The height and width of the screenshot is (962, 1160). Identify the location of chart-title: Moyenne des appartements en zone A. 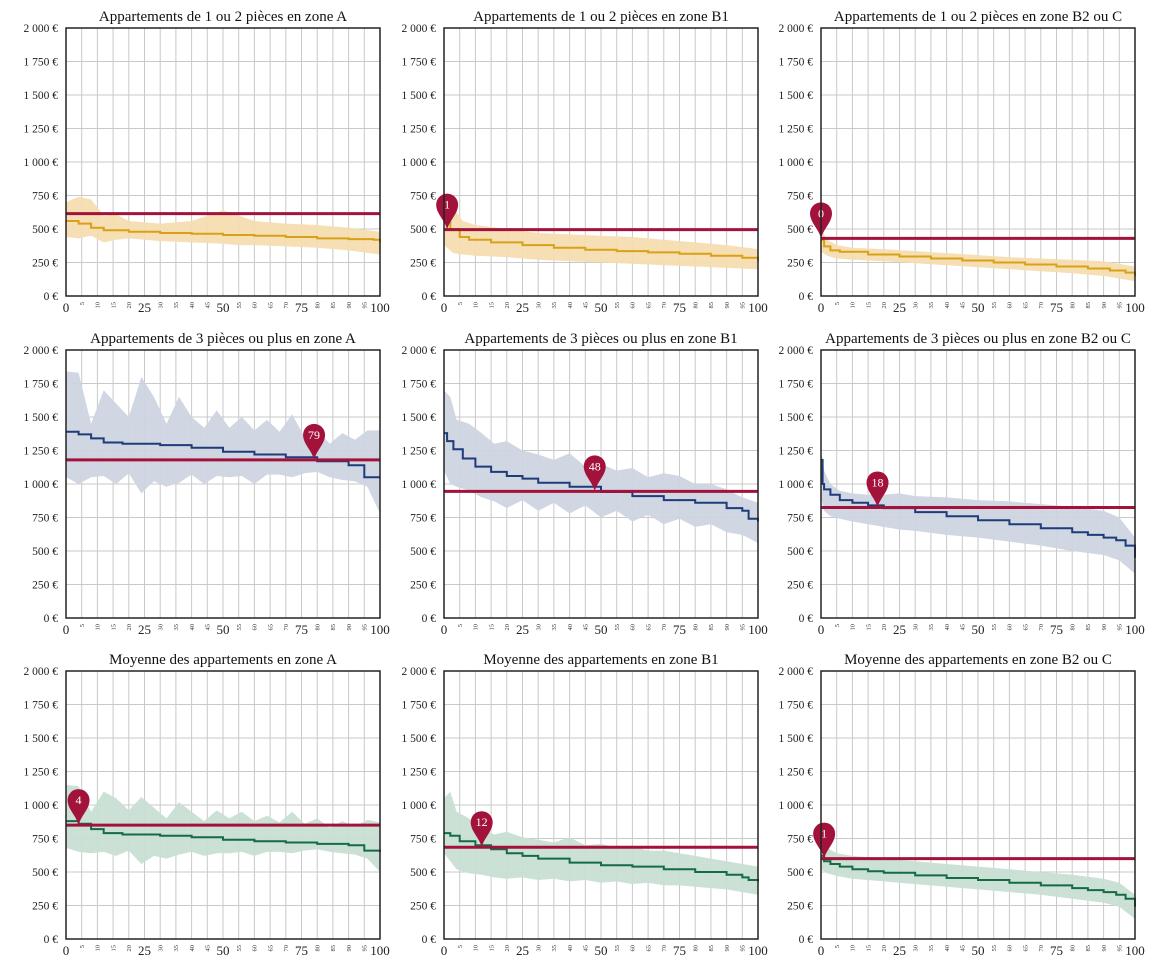
(223, 660).